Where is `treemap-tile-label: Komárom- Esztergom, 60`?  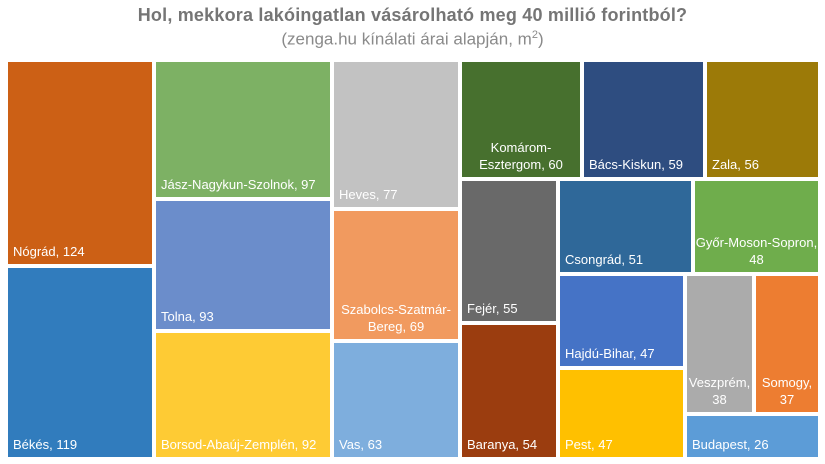 treemap-tile-label: Komárom- Esztergom, 60 is located at coordinates (521, 157).